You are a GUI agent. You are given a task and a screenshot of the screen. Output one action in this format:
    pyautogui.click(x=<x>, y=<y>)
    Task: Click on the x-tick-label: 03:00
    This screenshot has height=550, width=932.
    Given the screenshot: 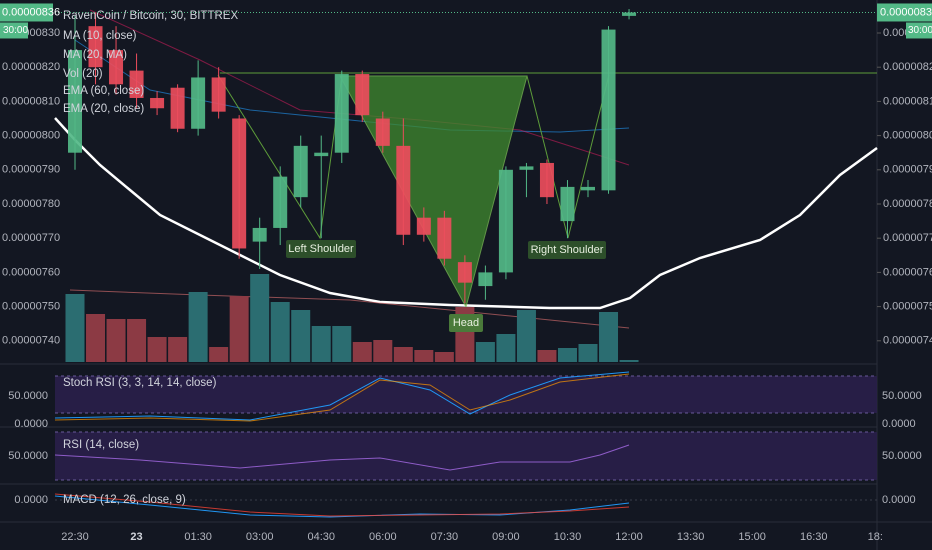 What is the action you would take?
    pyautogui.click(x=260, y=537)
    